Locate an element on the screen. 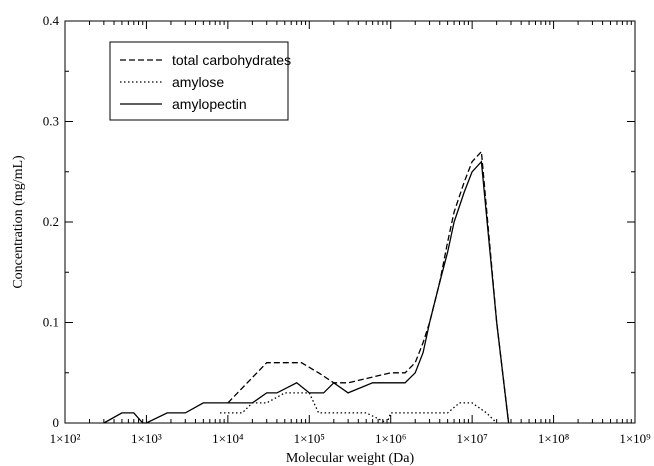  x-tick-label: 1×10³ is located at coordinates (146, 438).